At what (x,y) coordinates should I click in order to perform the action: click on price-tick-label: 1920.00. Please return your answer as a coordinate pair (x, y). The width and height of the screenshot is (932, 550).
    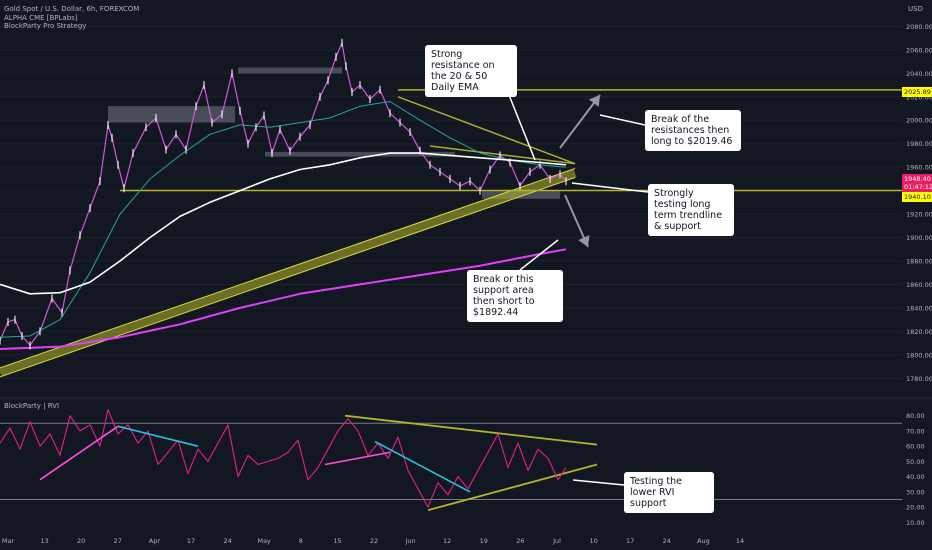
    Looking at the image, I should click on (919, 215).